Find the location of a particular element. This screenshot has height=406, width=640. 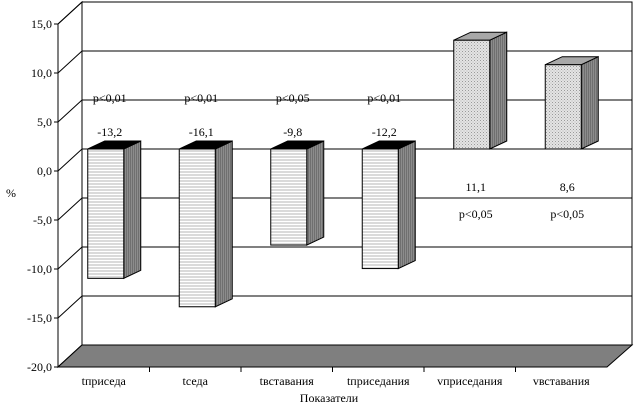

y-tick-label: 10,0 is located at coordinates (41, 73).